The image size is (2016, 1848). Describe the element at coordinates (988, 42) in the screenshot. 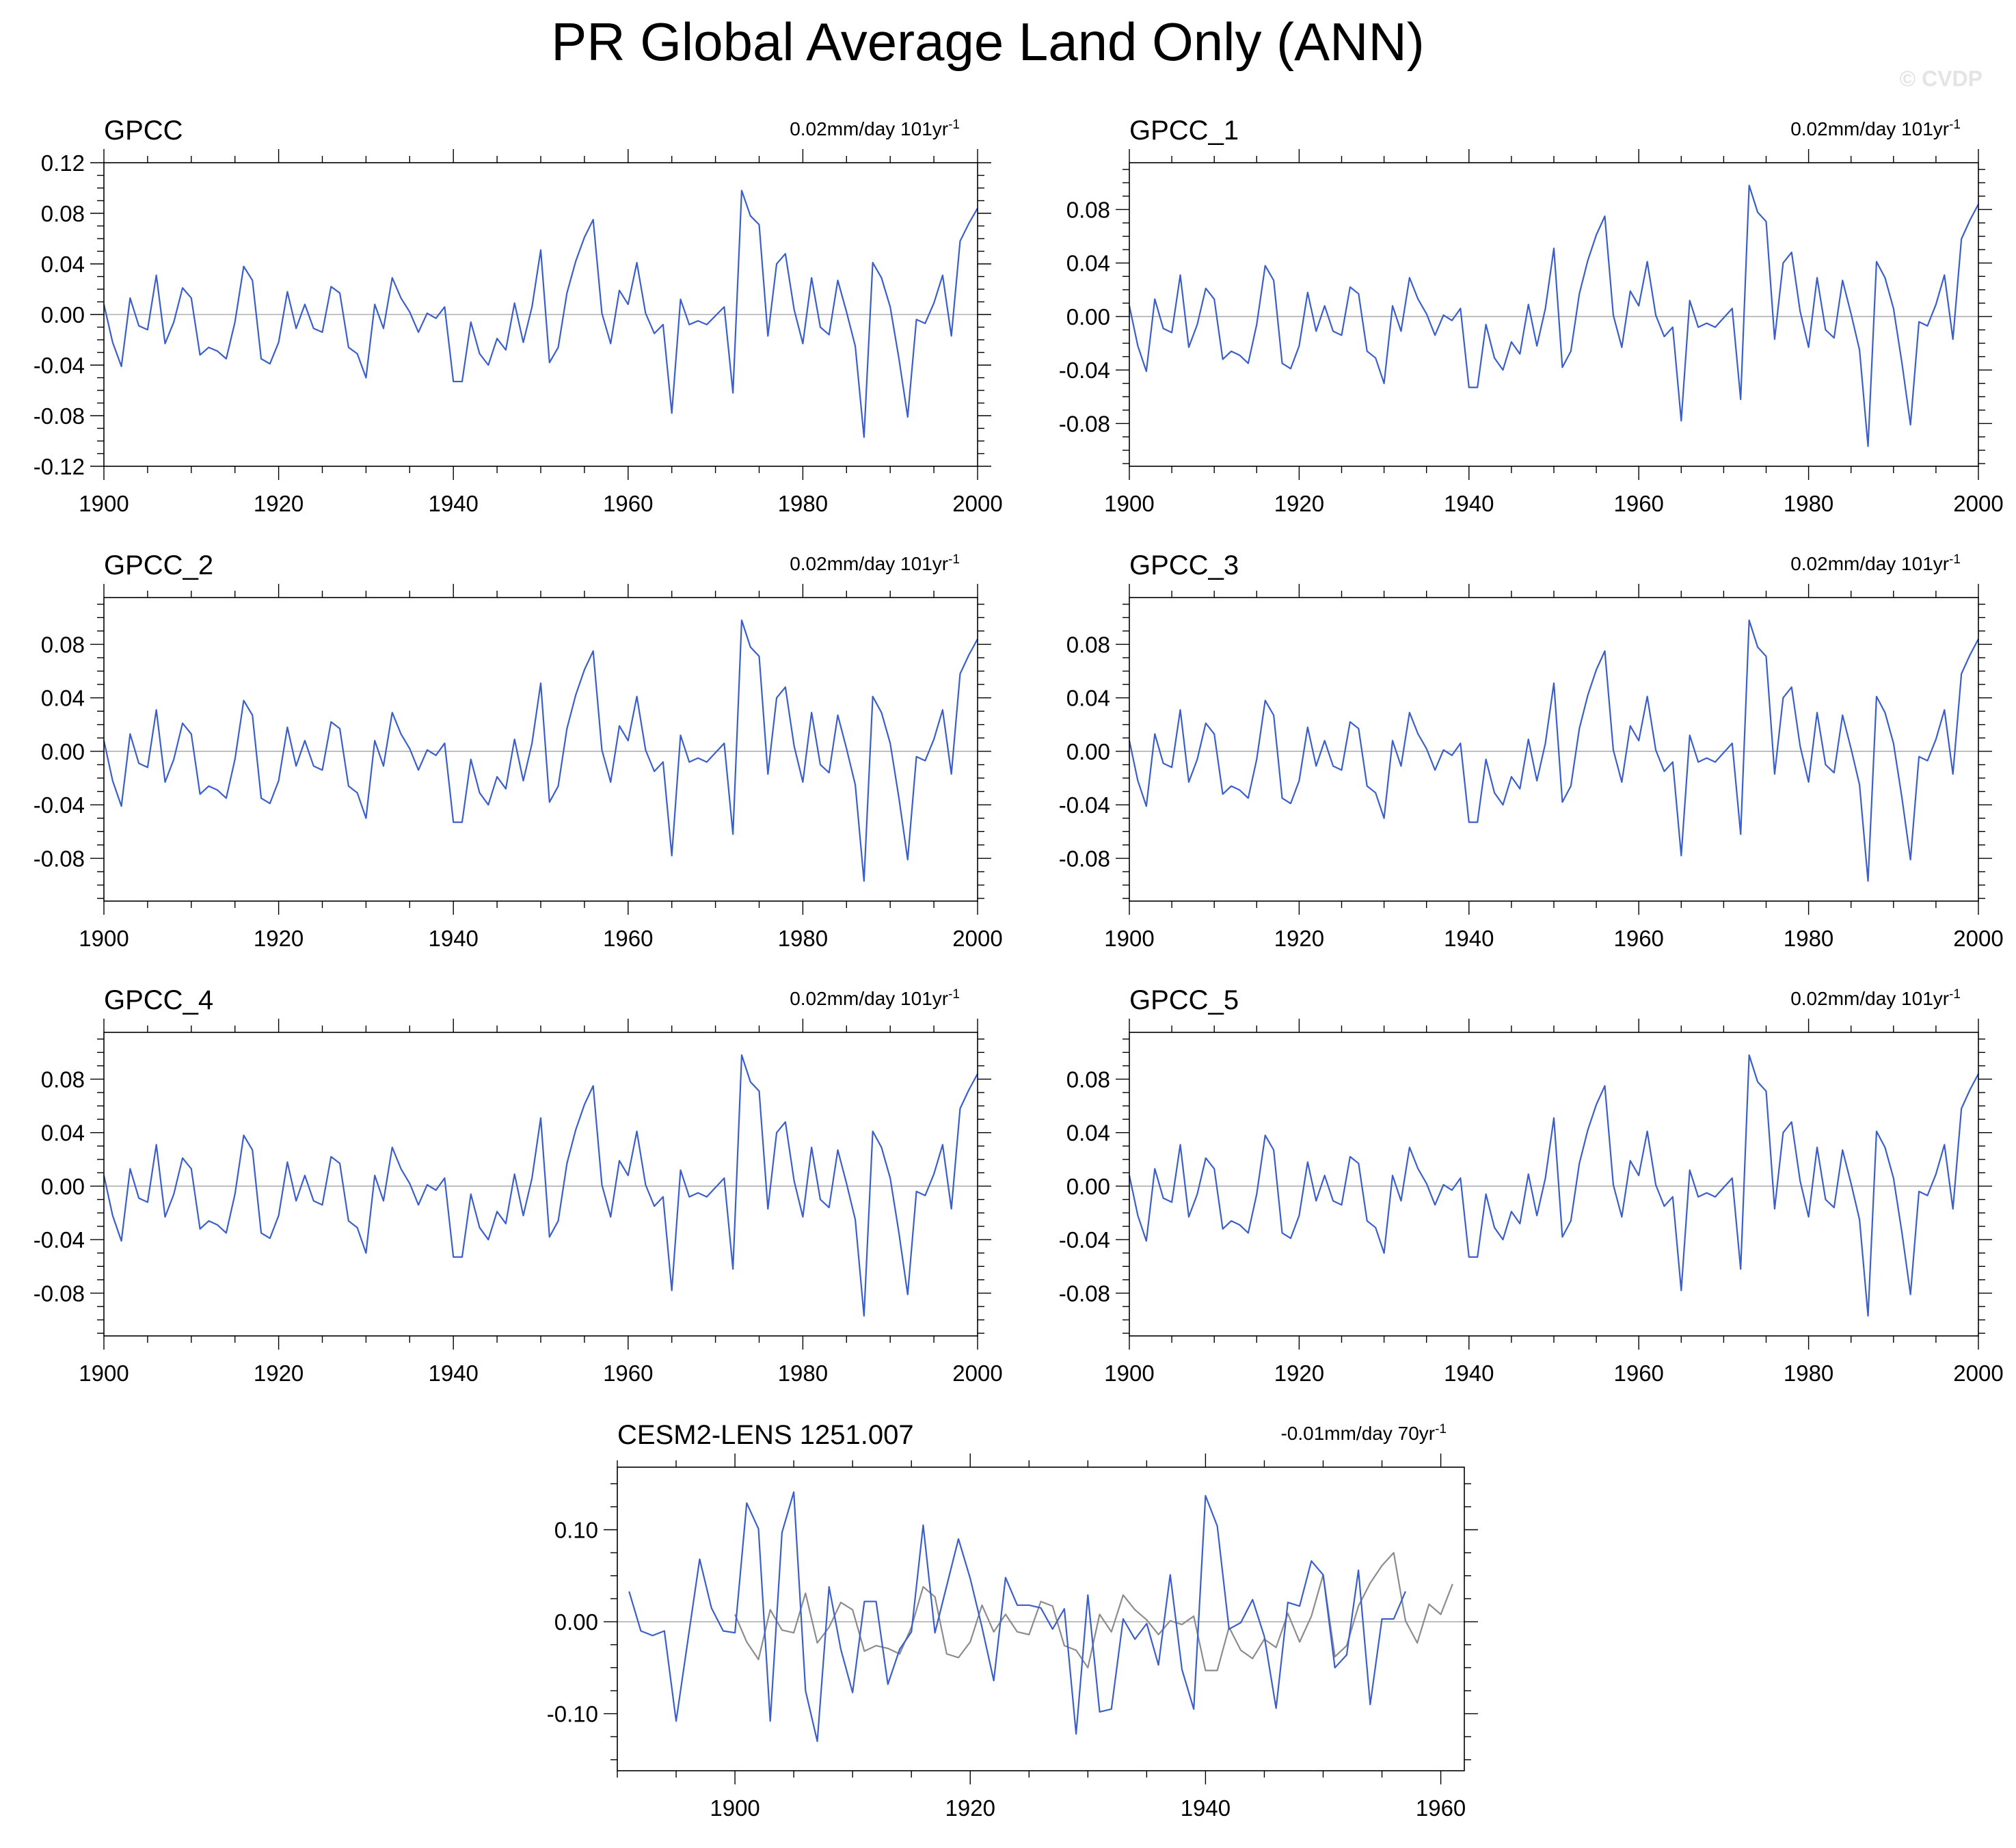

I see `main-title: PR Global Average Land Only (ANN)` at that location.